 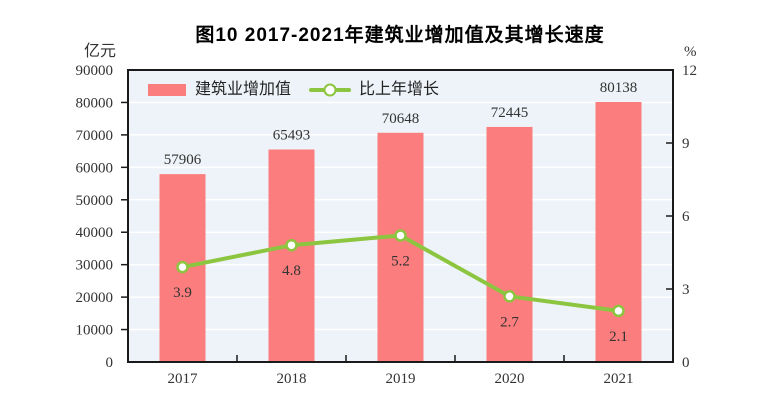 What do you see at coordinates (95, 298) in the screenshot?
I see `left-axis-tick-label: 20000` at bounding box center [95, 298].